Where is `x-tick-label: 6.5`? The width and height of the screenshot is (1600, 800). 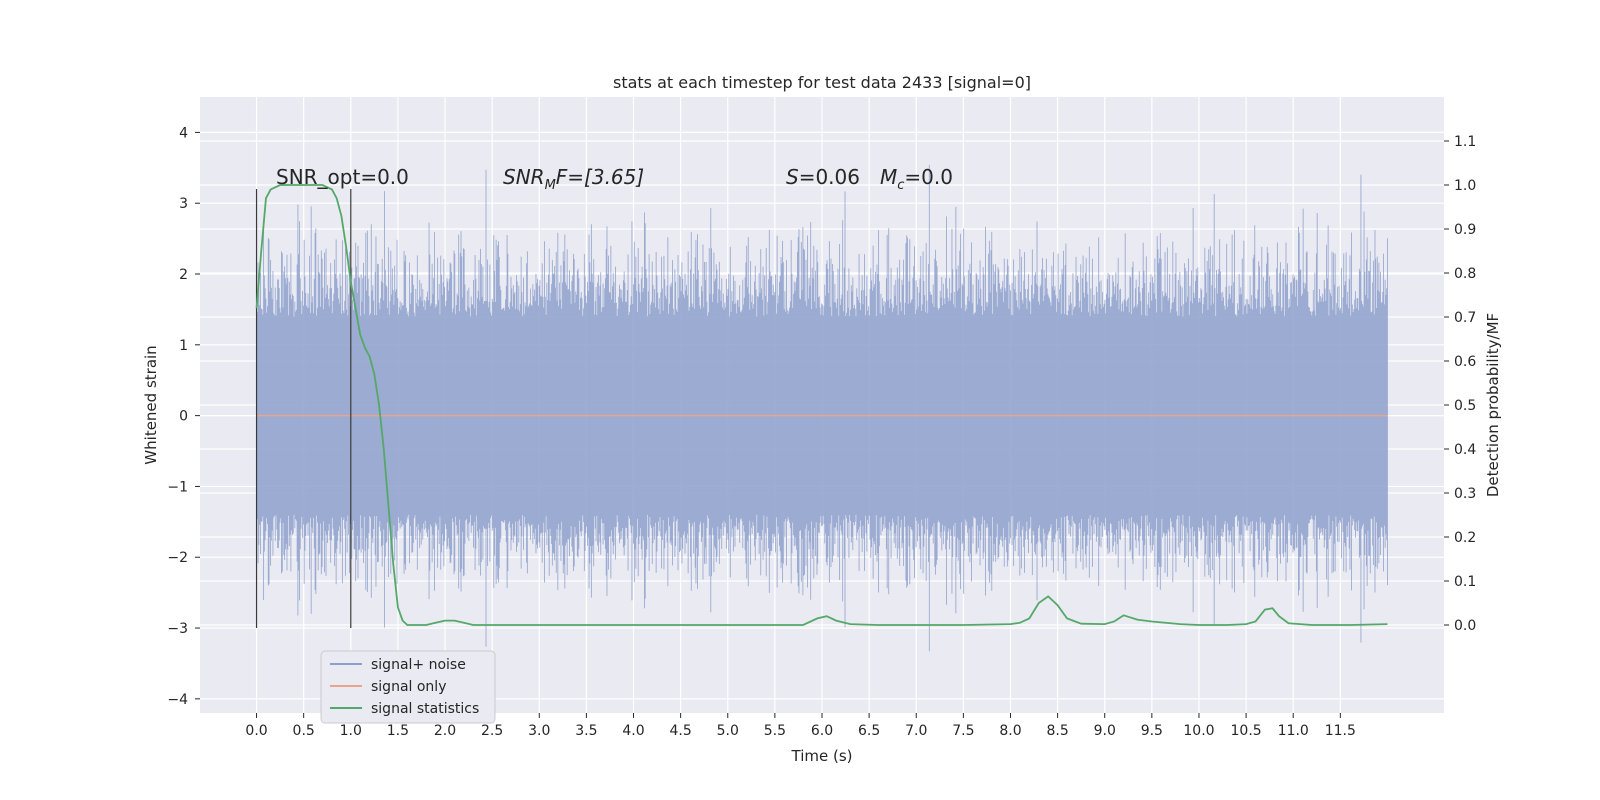 x-tick-label: 6.5 is located at coordinates (869, 731).